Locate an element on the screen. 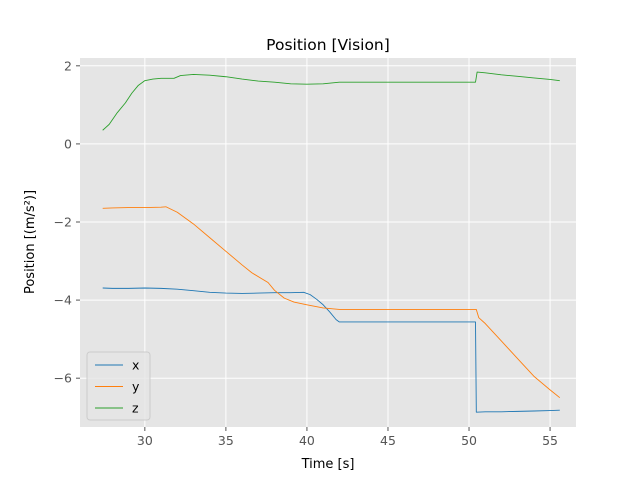  x-tick-label: 55 is located at coordinates (550, 440).